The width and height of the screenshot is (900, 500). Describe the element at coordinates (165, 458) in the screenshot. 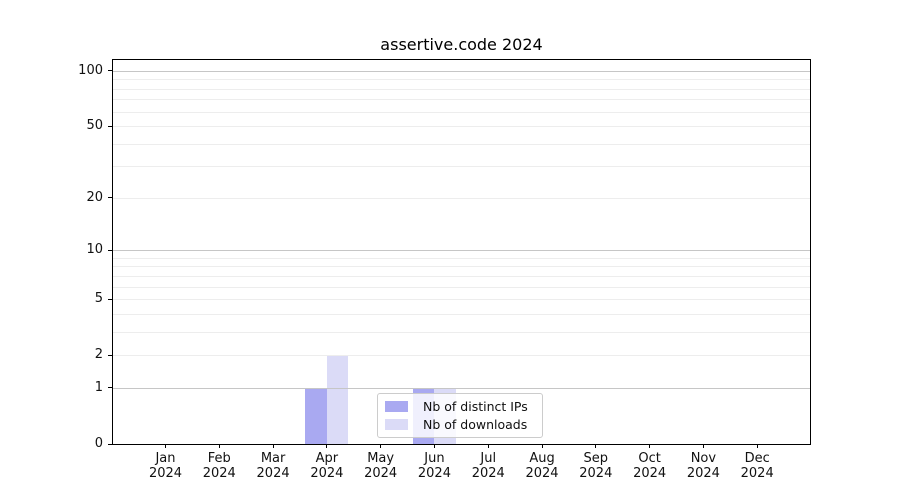

I see `x-tick-month: Jan` at that location.